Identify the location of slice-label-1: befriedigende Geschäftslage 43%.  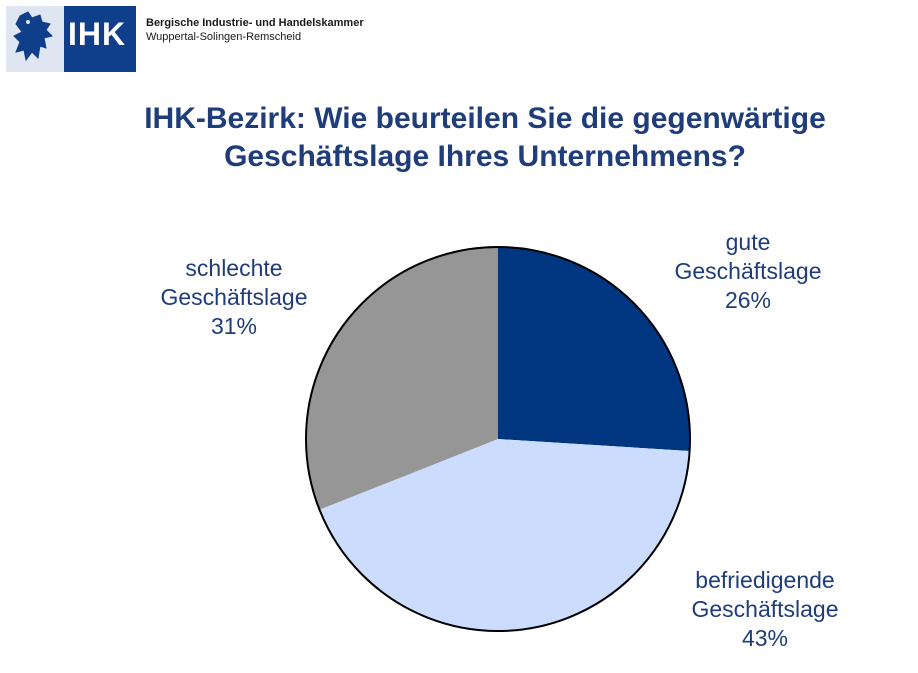
(764, 609).